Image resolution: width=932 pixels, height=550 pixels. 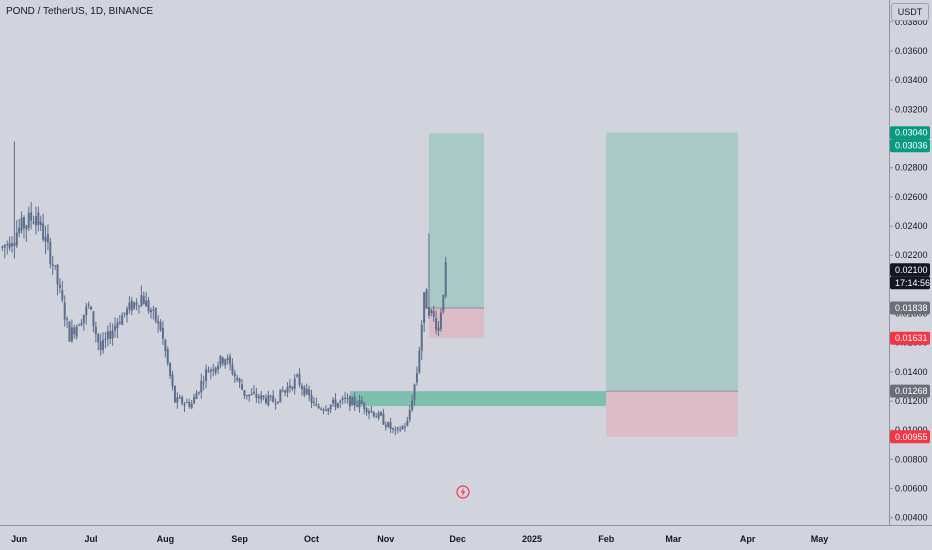 I want to click on flash-icon, so click(x=463, y=492).